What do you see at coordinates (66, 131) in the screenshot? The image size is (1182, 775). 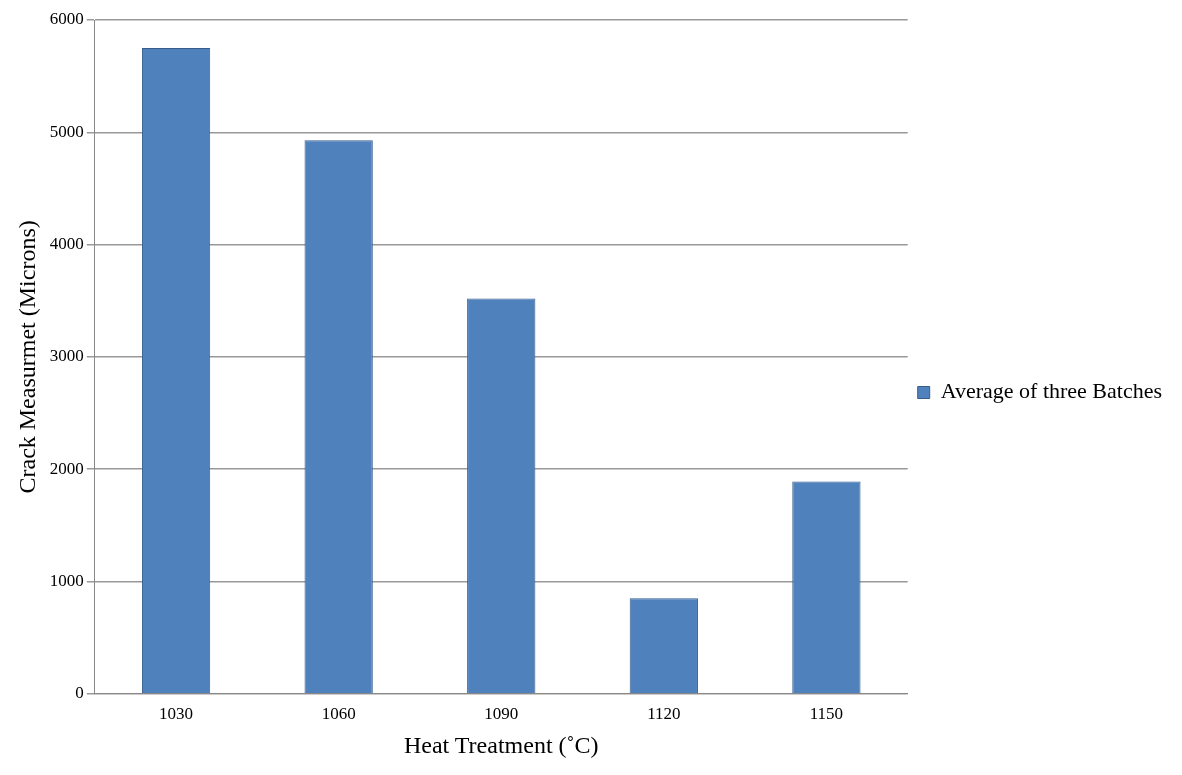 I see `y-tick-label: 5000` at bounding box center [66, 131].